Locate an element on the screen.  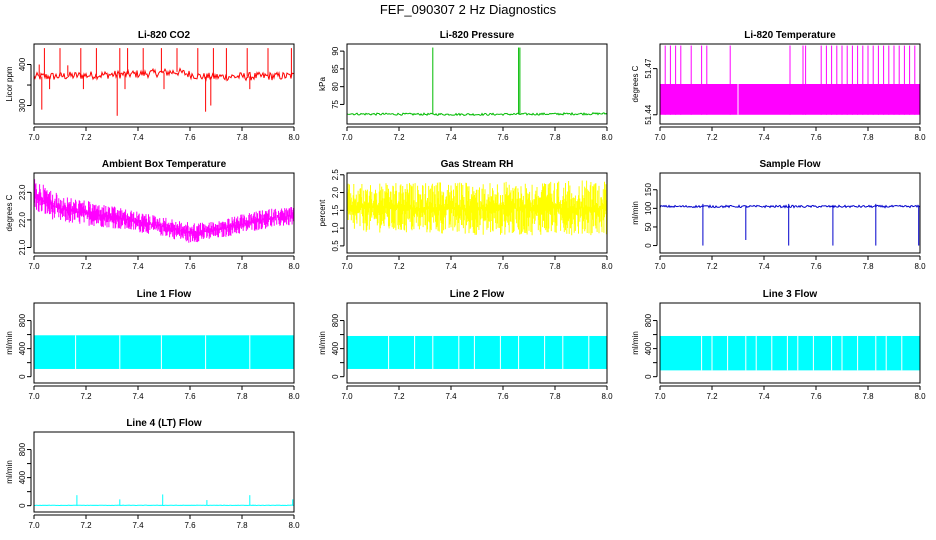
y-tick-label: 2.5 is located at coordinates (335, 175).